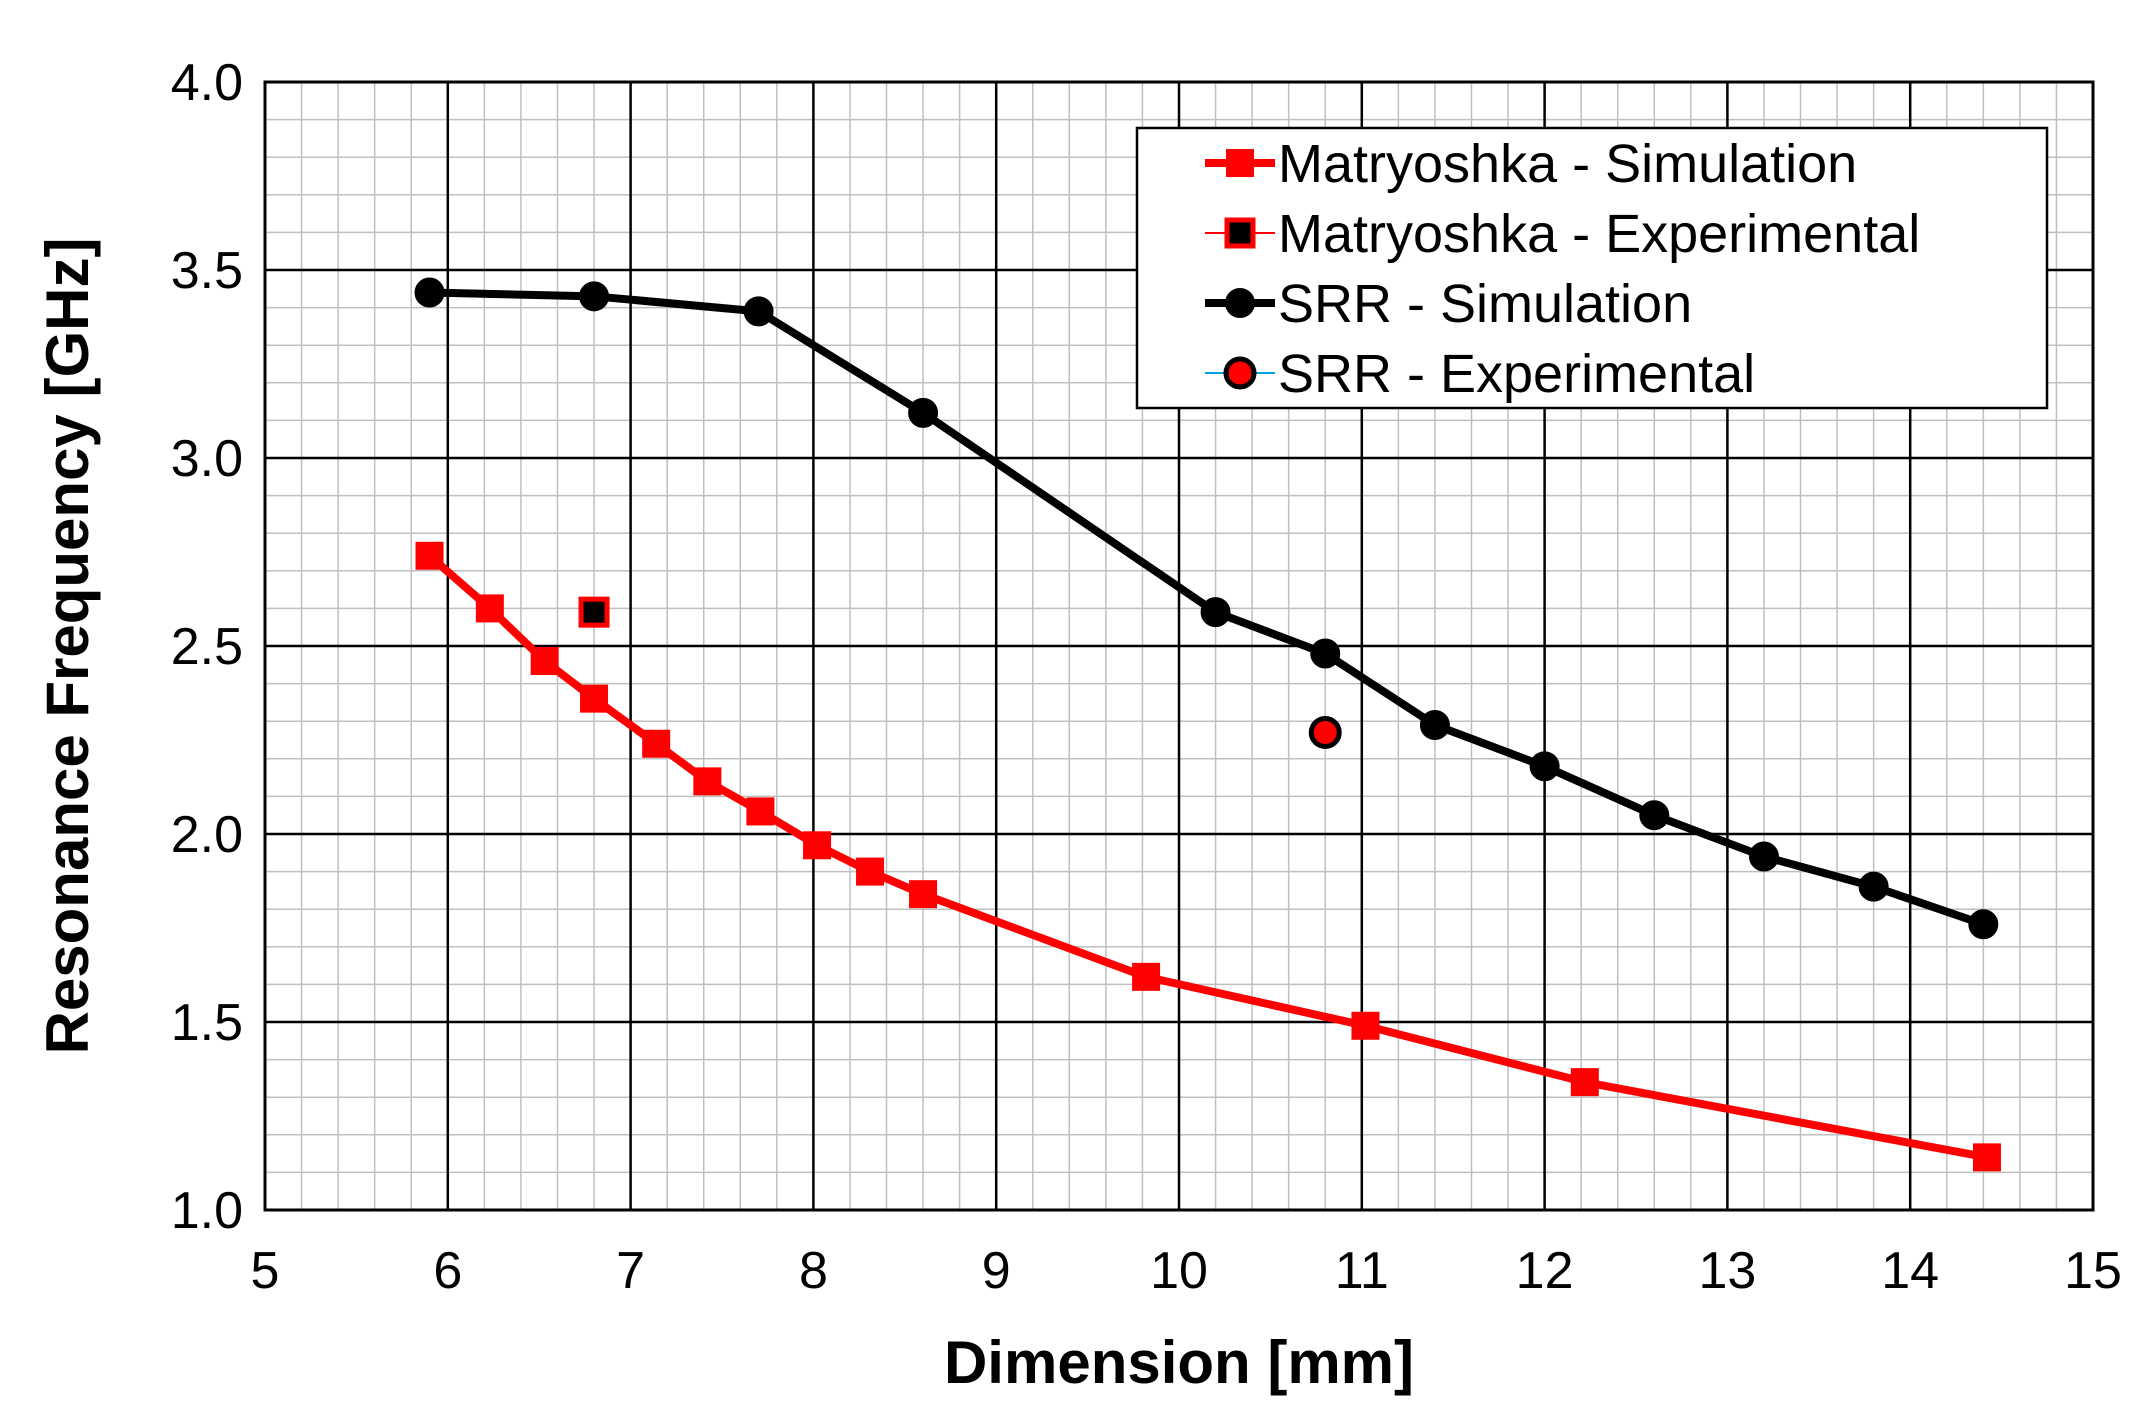 The image size is (2150, 1425). What do you see at coordinates (996, 1271) in the screenshot?
I see `x-tick-label: 9` at bounding box center [996, 1271].